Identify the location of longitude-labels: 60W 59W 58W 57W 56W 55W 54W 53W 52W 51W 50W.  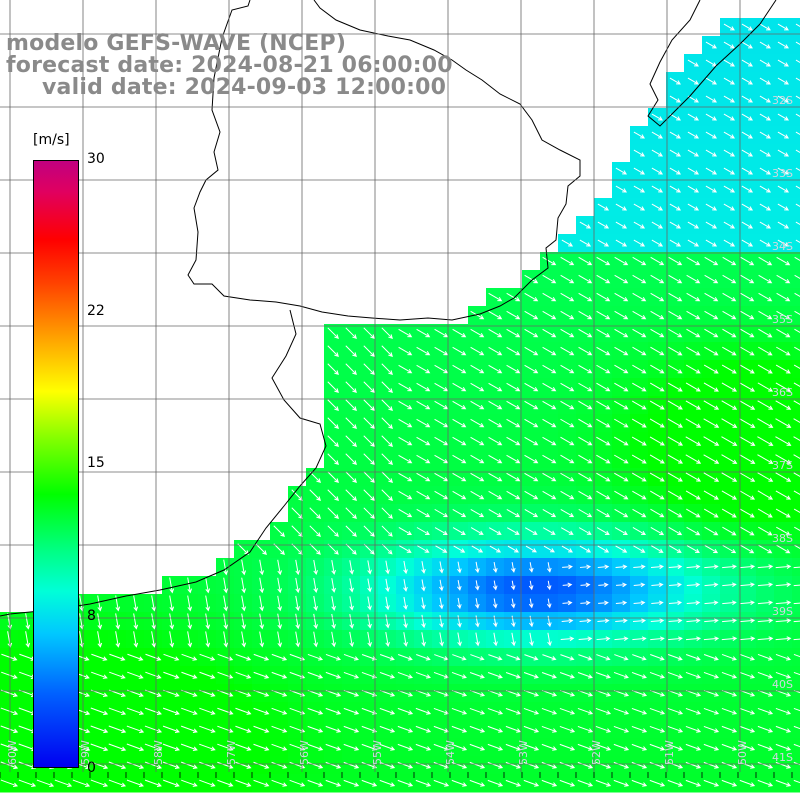
(377, 752).